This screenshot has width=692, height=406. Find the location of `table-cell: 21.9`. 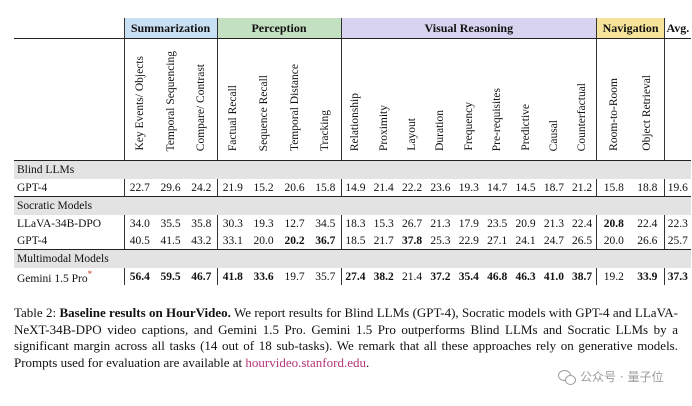

table-cell: 21.9 is located at coordinates (232, 188).